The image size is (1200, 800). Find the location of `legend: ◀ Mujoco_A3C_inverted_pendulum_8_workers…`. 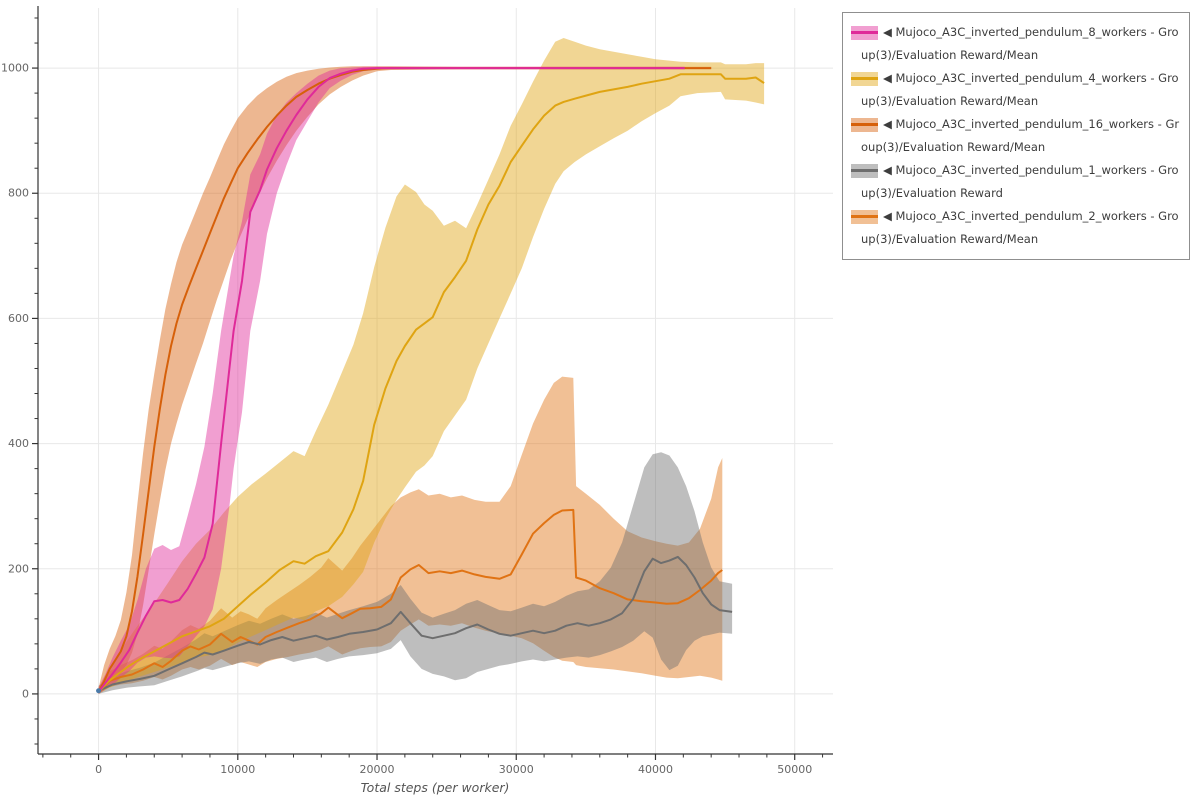

legend: ◀ Mujoco_A3C_inverted_pendulum_8_workers… is located at coordinates (1016, 136).